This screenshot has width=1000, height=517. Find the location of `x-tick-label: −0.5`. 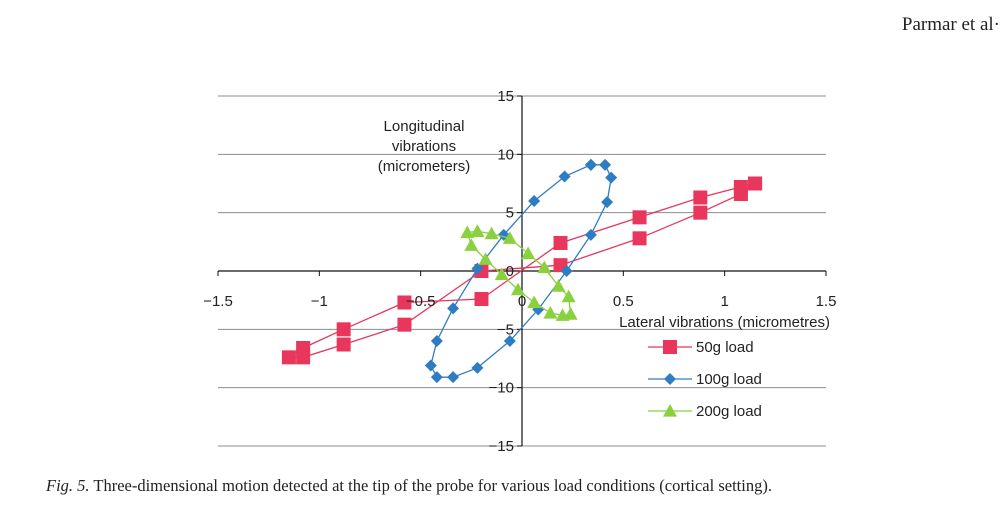

x-tick-label: −0.5 is located at coordinates (421, 301).